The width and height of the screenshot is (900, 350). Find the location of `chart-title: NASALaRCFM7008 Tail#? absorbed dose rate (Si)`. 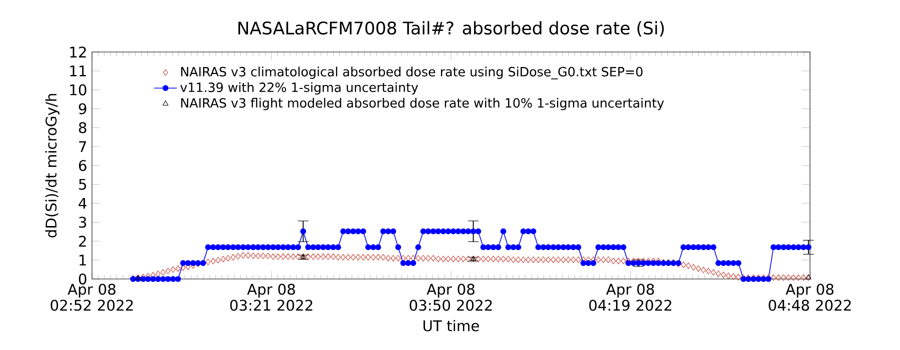

chart-title: NASALaRCFM7008 Tail#? absorbed dose rate (Si) is located at coordinates (451, 29).